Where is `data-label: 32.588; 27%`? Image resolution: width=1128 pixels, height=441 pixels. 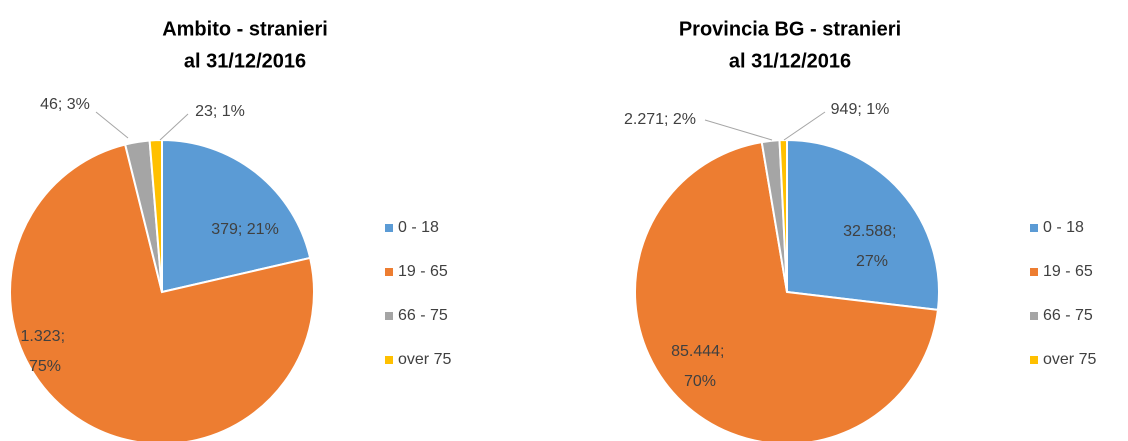
data-label: 32.588; 27% is located at coordinates (872, 246).